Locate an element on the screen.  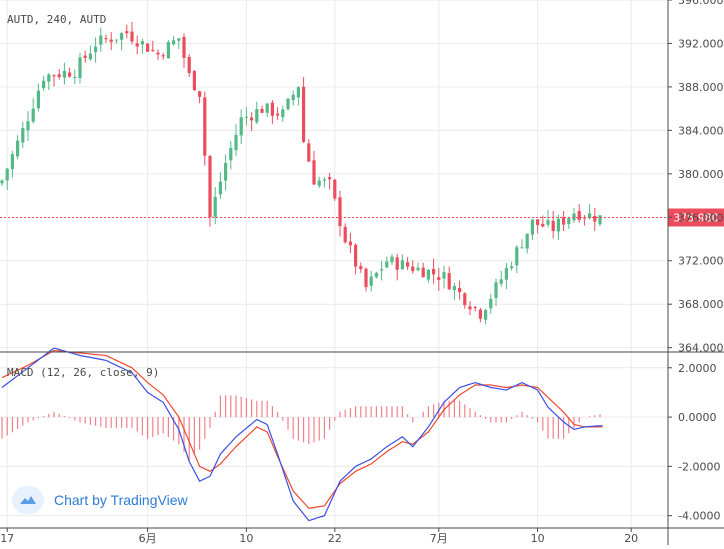
price-tick-label: 392.000 is located at coordinates (701, 43).